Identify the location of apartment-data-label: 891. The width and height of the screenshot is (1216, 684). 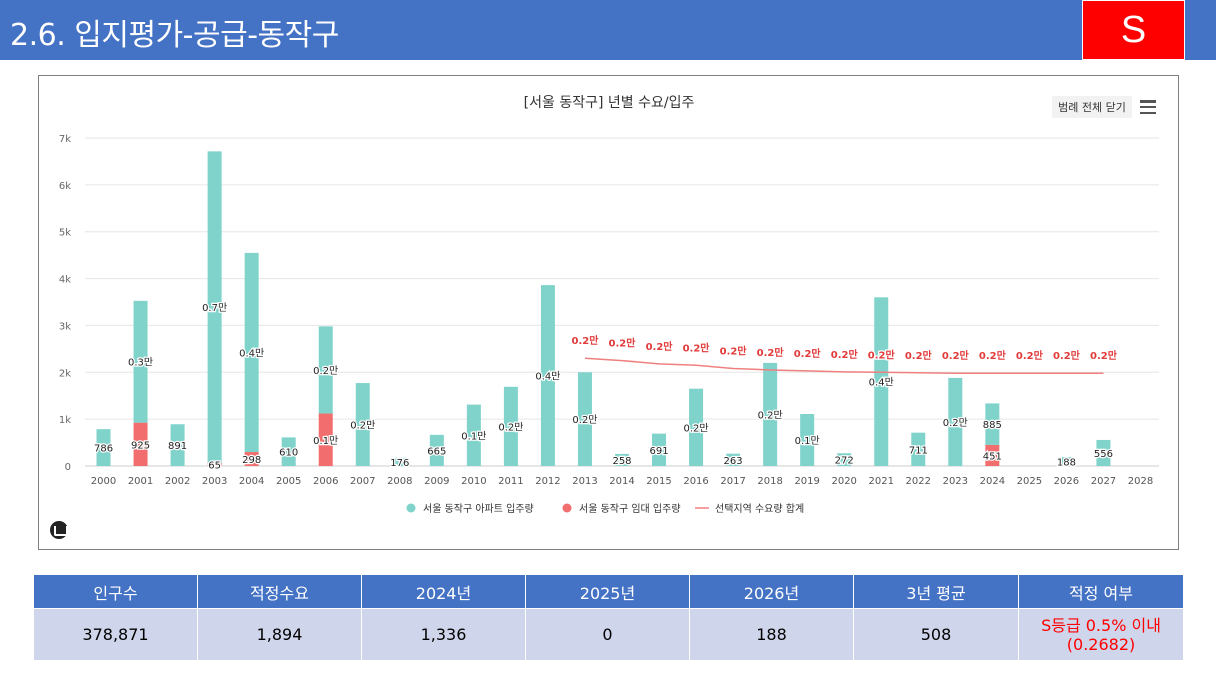
(177, 446).